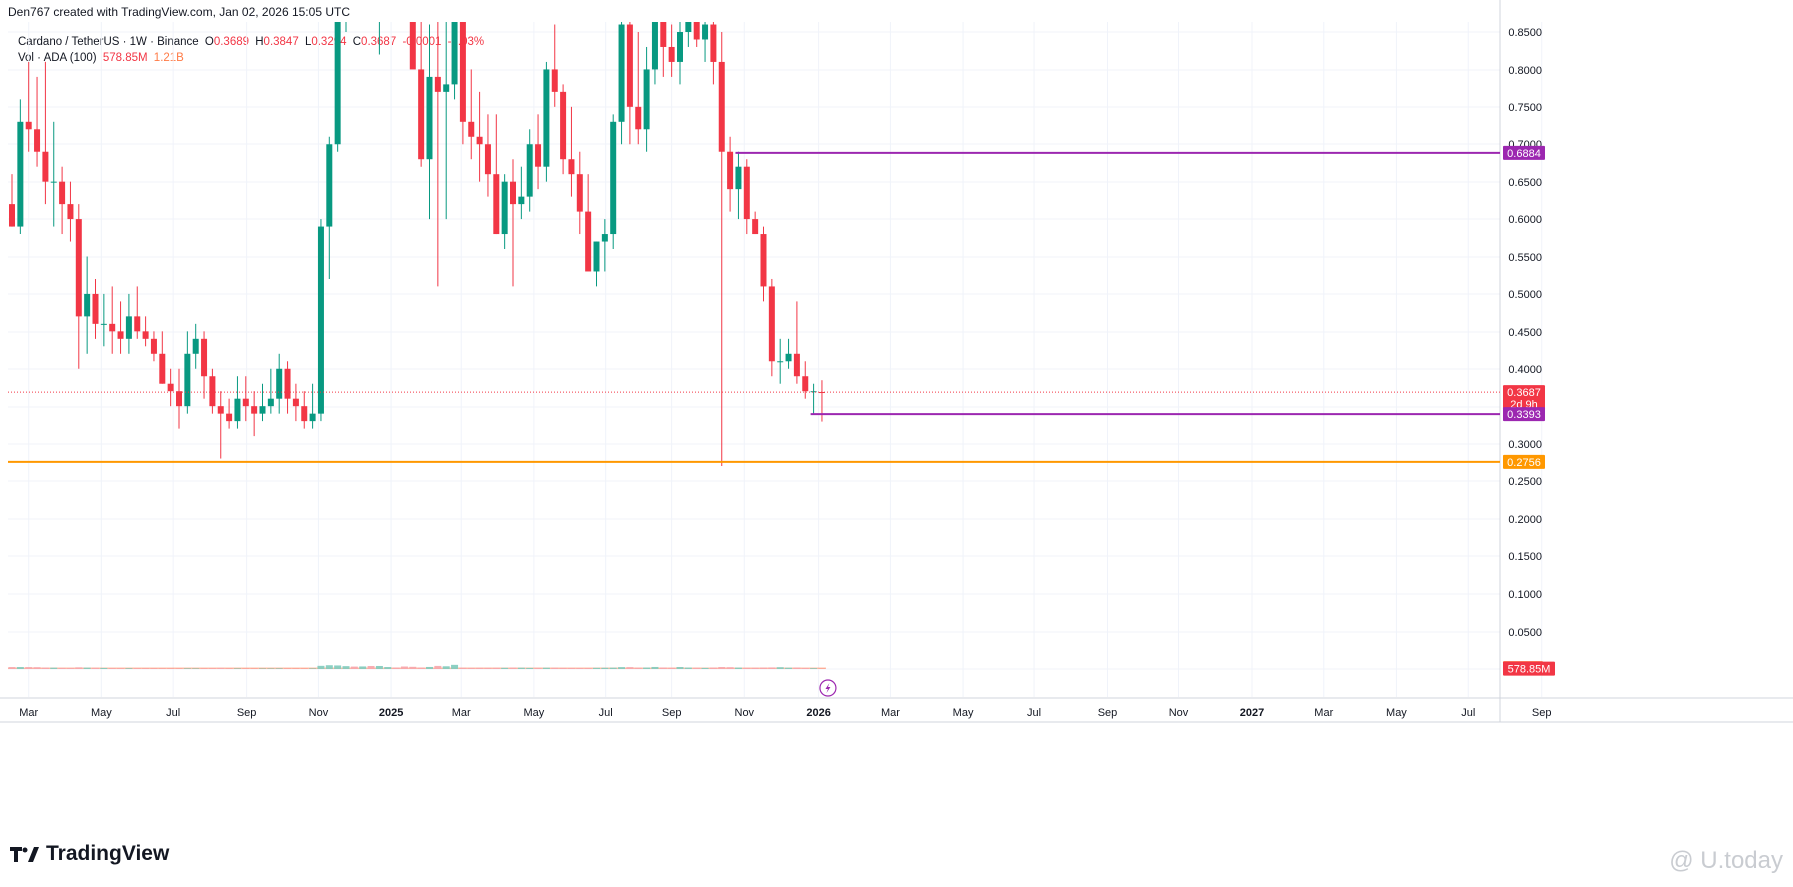  I want to click on x-tick-label: Sep, so click(1108, 713).